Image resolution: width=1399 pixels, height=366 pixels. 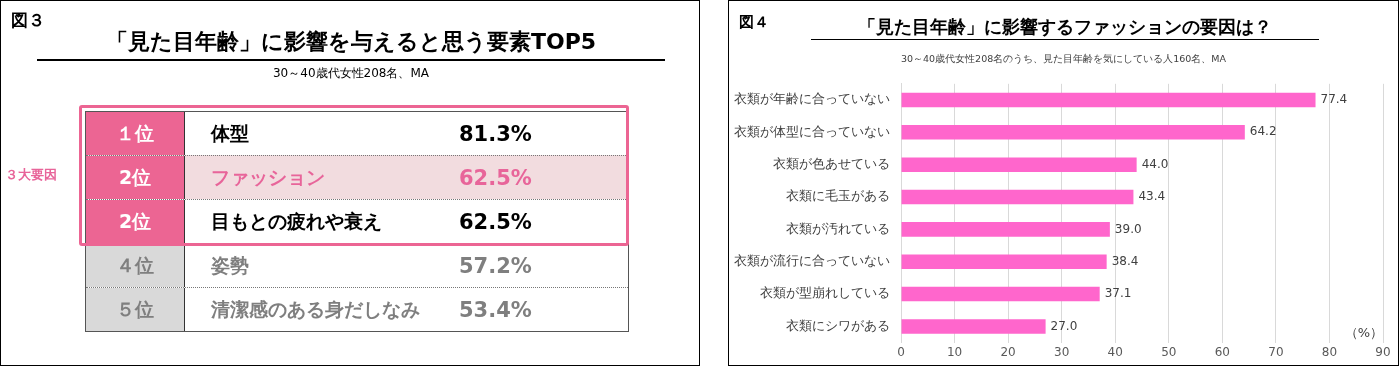 What do you see at coordinates (1329, 351) in the screenshot?
I see `x-tick-label: 80` at bounding box center [1329, 351].